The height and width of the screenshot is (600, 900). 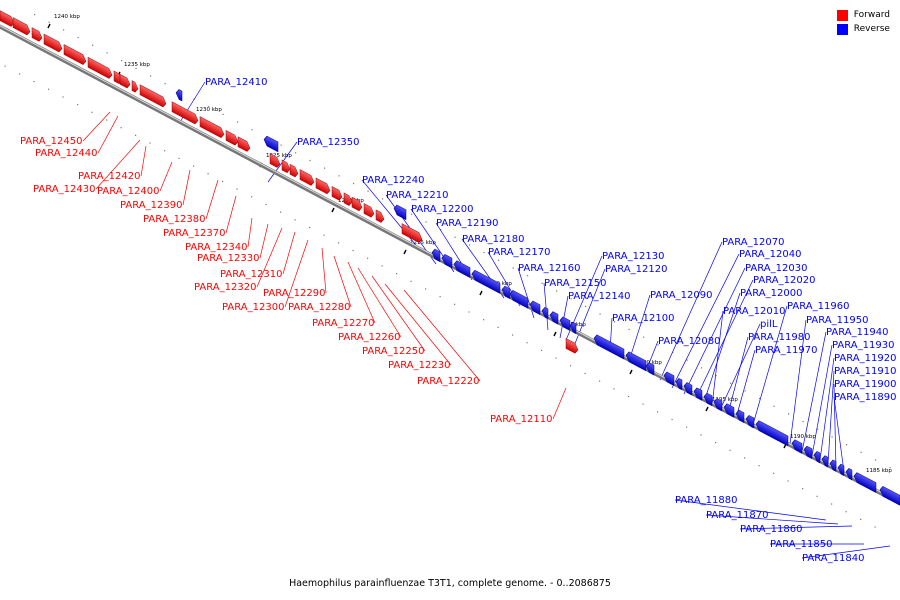 I want to click on legend-label-forward: Forward, so click(x=871, y=15).